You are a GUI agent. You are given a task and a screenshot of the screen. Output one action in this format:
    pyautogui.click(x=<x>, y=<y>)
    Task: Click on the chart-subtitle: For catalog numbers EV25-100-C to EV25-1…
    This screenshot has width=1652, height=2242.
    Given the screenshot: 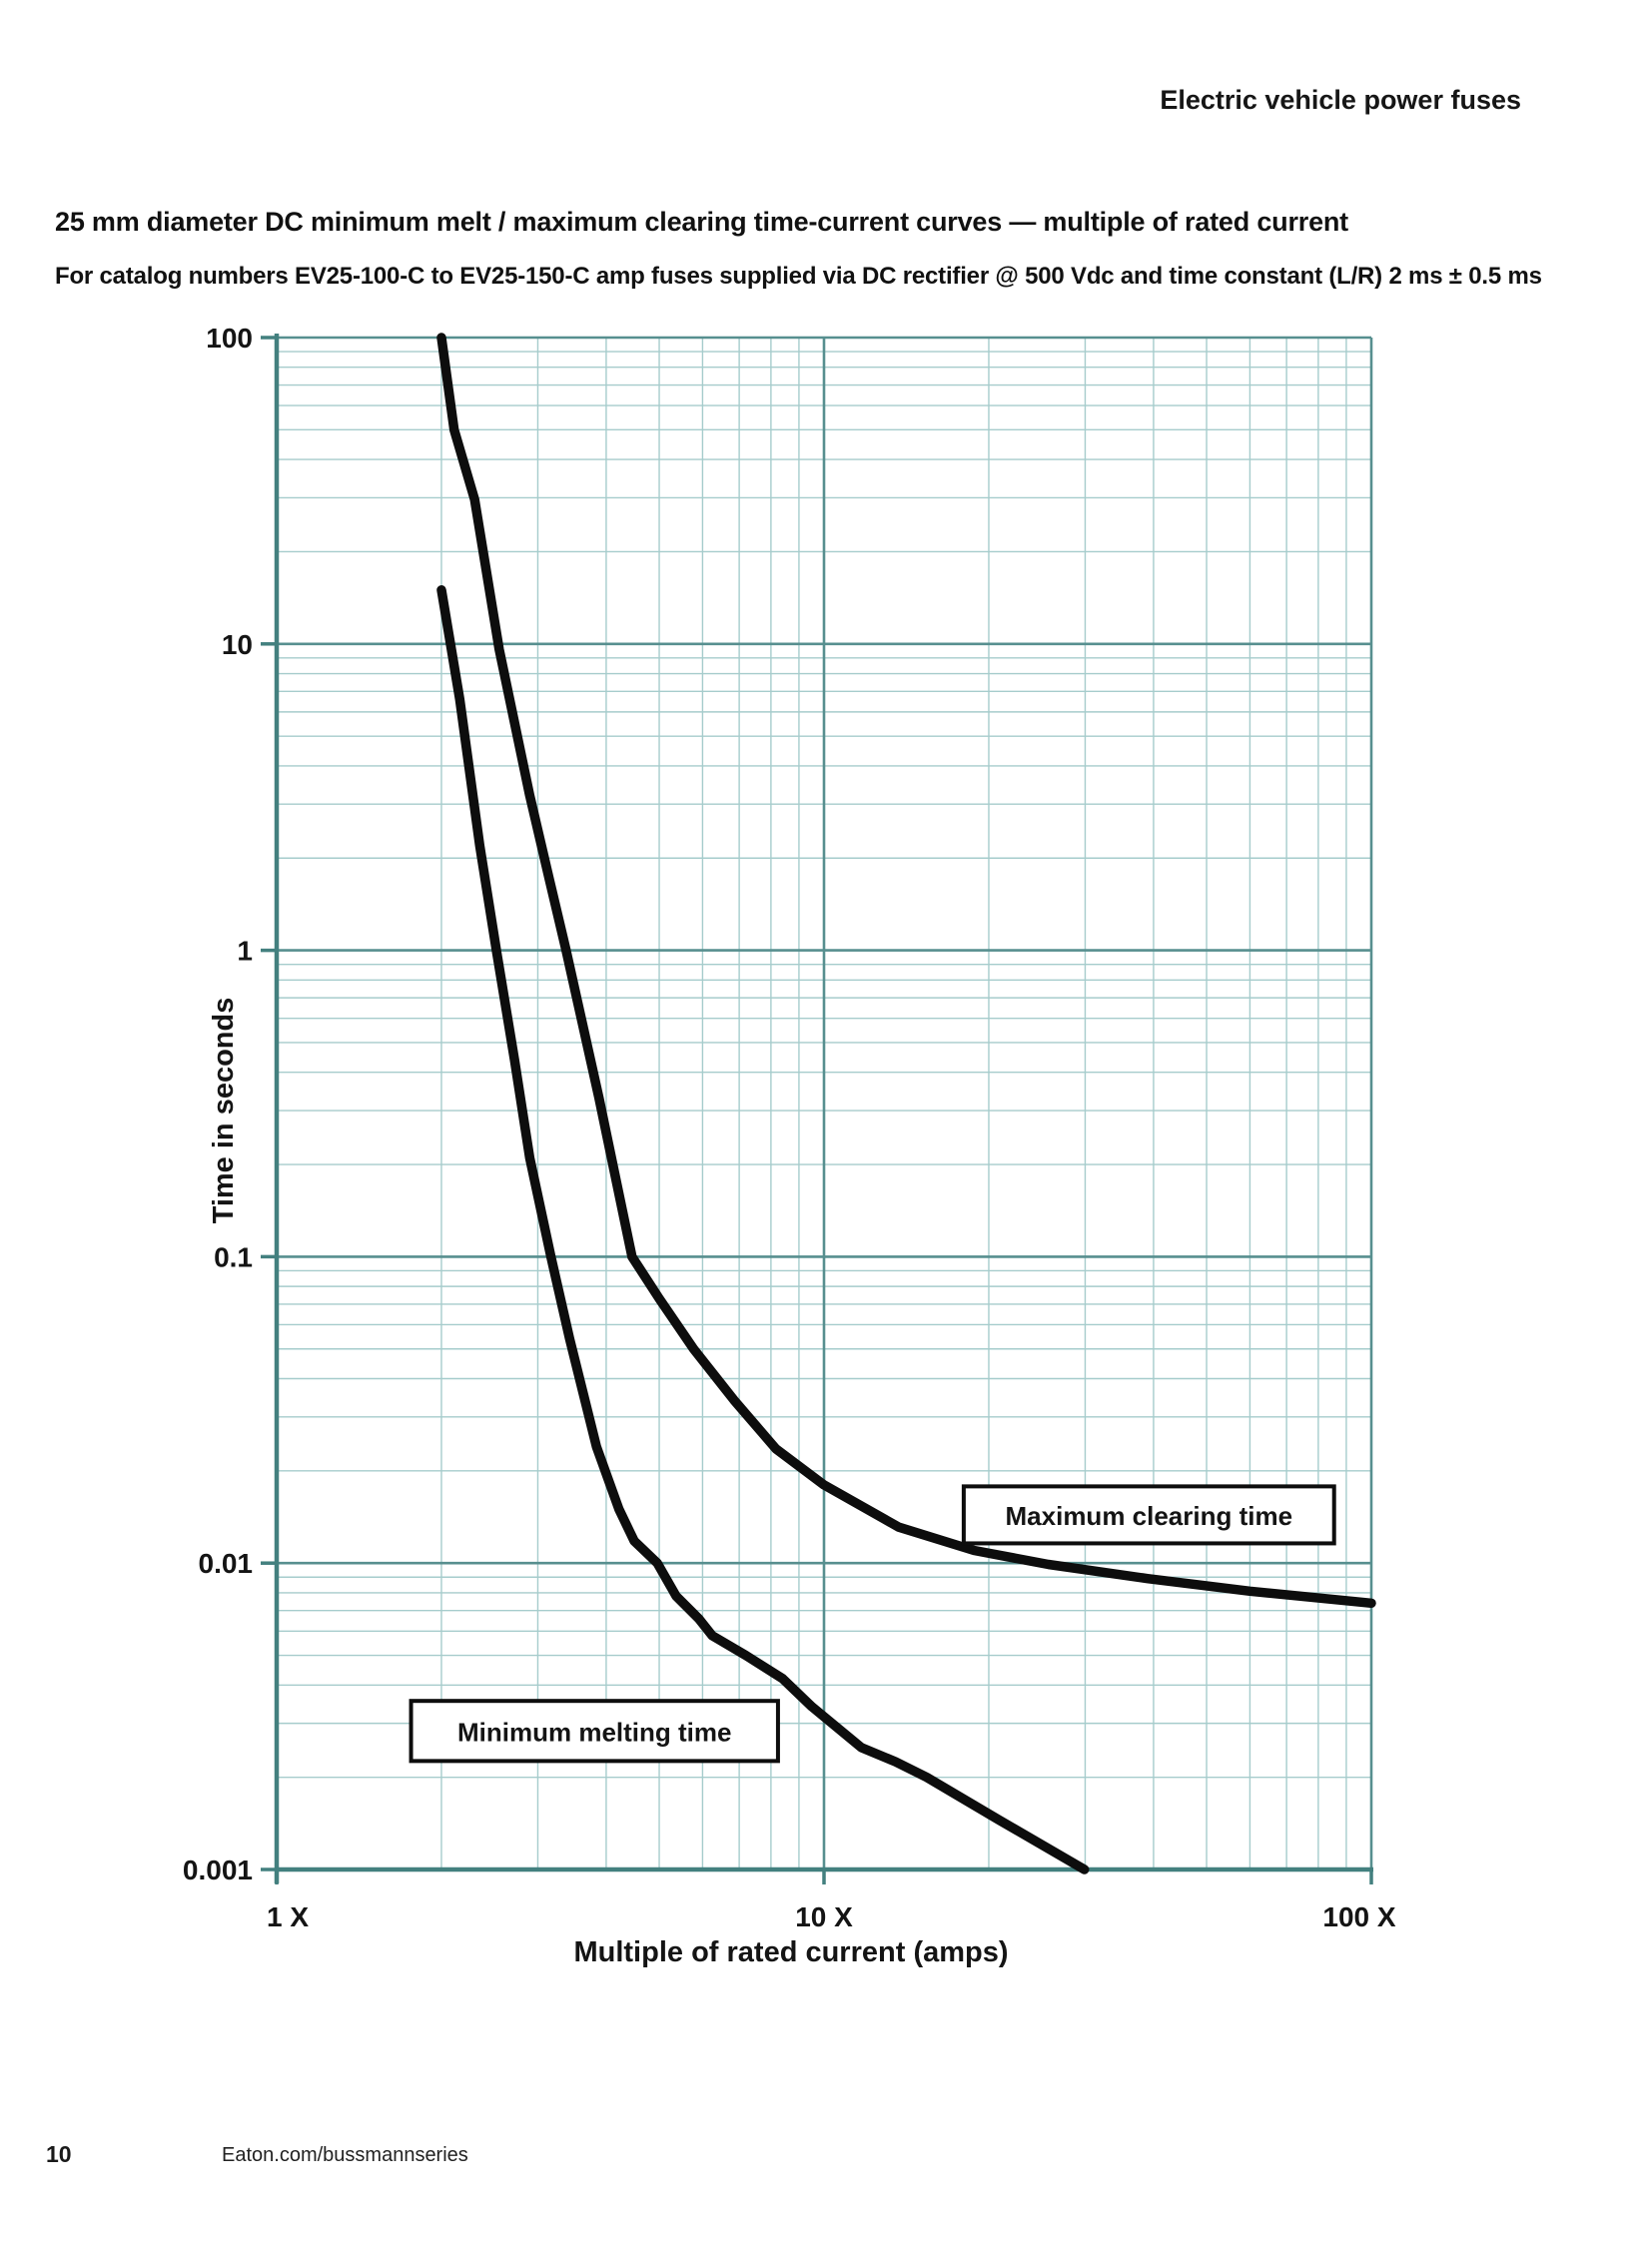 What is the action you would take?
    pyautogui.click(x=798, y=276)
    